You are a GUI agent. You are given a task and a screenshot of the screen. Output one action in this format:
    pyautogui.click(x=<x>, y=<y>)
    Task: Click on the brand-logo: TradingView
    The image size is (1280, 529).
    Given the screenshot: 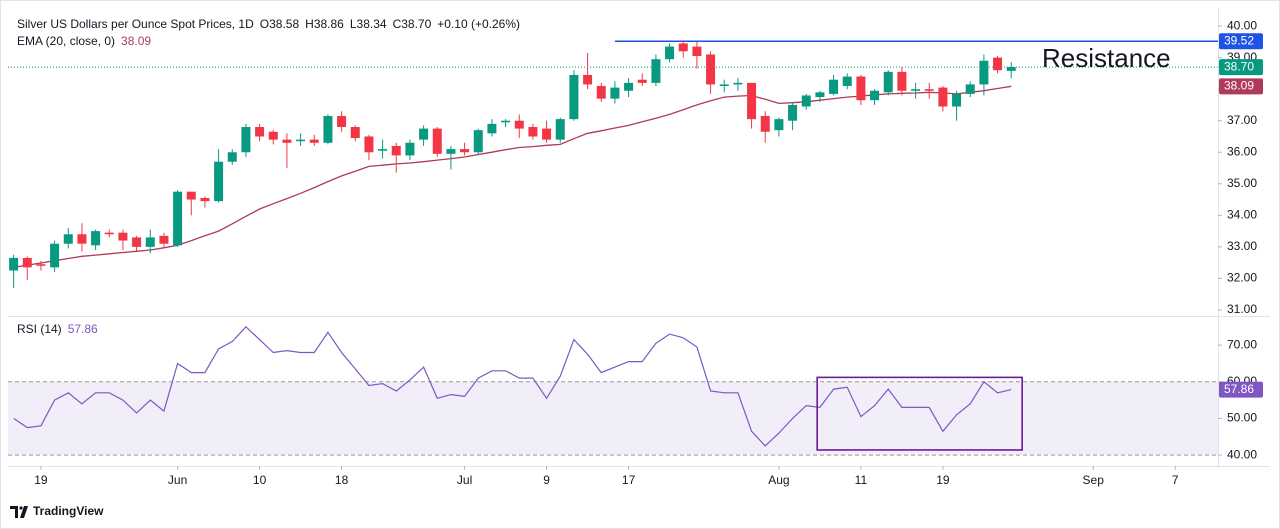 What is the action you would take?
    pyautogui.click(x=57, y=511)
    